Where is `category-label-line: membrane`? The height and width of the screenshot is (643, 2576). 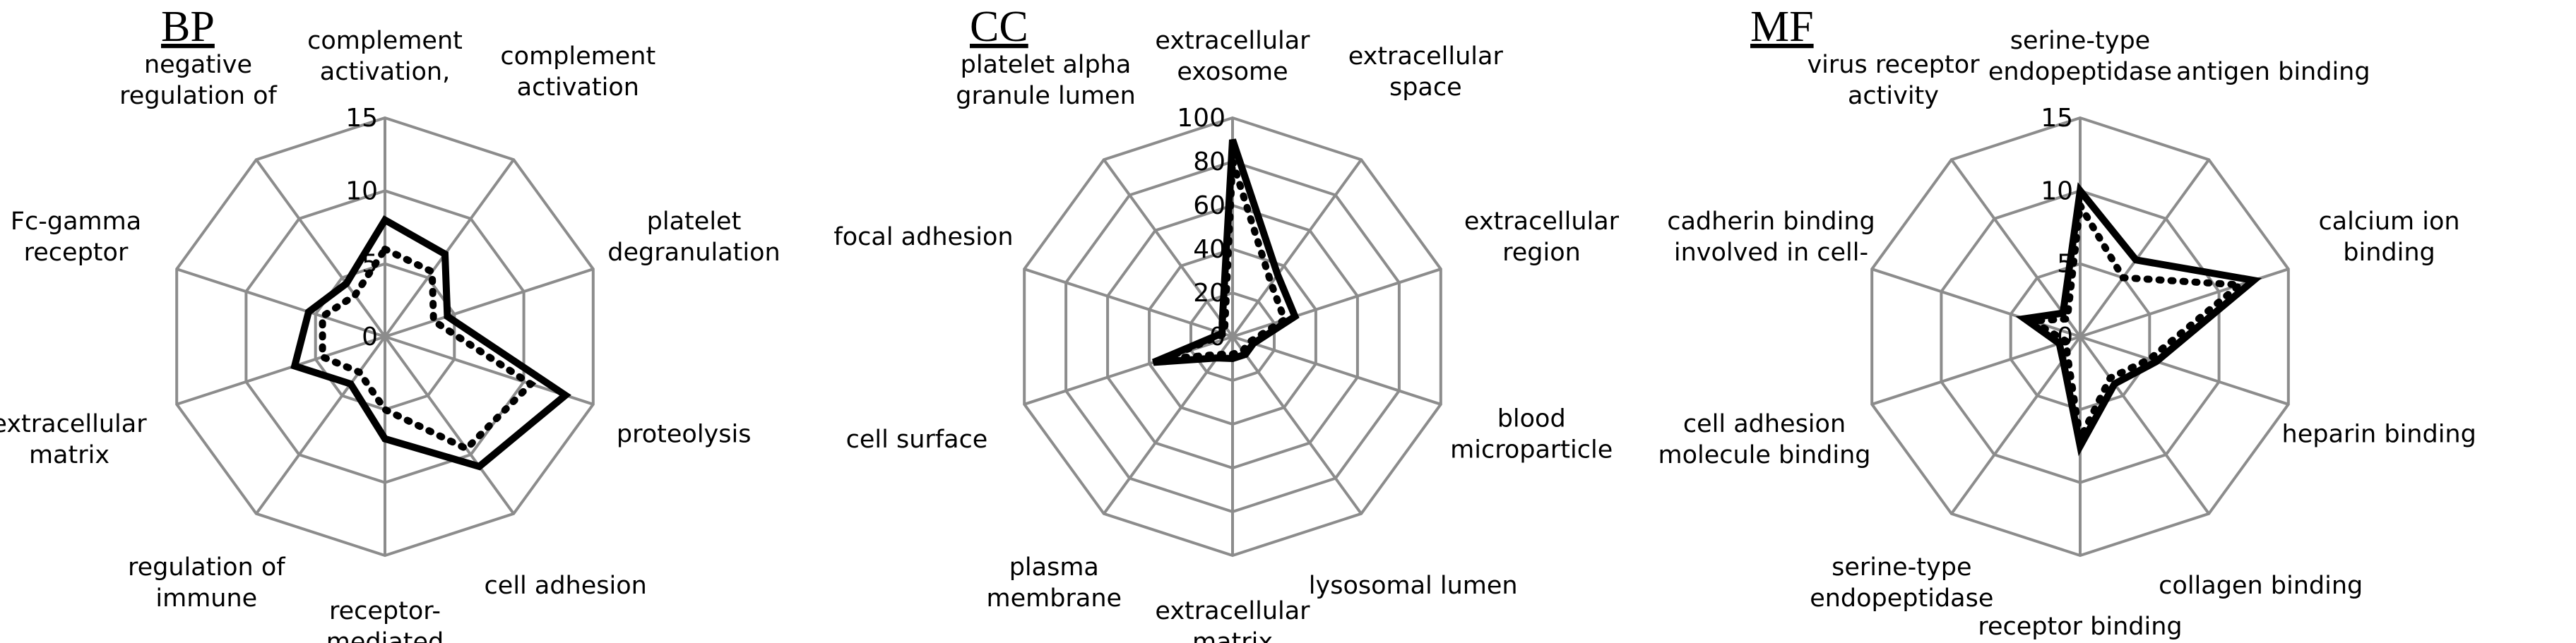 category-label-line: membrane is located at coordinates (1054, 598).